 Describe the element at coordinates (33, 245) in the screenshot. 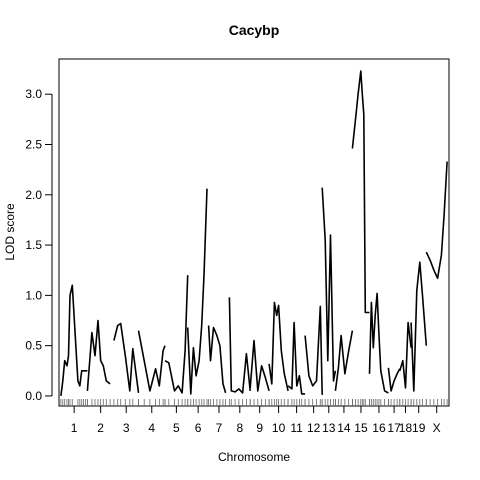

I see `y-tick-label: 1.5` at that location.